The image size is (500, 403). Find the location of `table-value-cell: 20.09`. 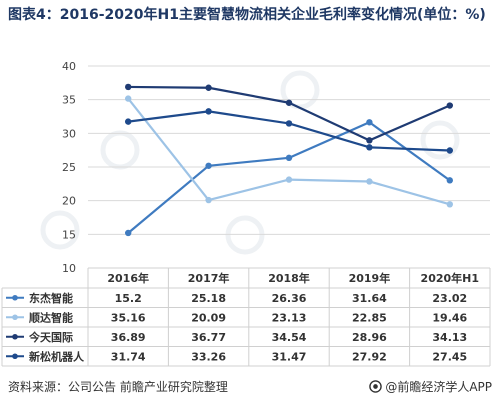

table-value-cell: 20.09 is located at coordinates (208, 317).